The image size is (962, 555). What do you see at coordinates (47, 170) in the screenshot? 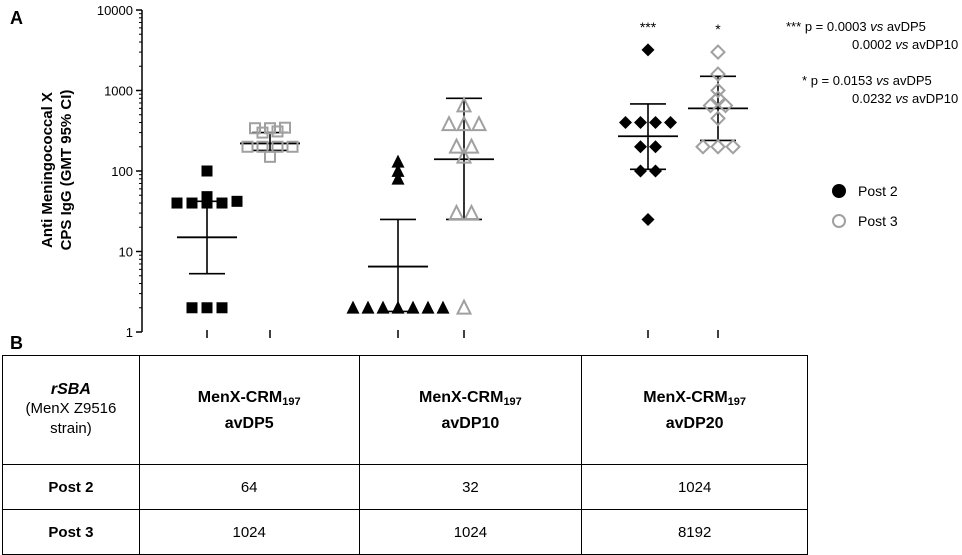
I see `y-axis-label-line1: Anti Meningococcal X` at bounding box center [47, 170].